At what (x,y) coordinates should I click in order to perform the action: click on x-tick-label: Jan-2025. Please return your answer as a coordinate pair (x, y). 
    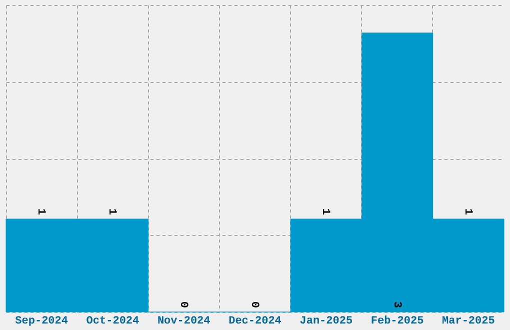
    Looking at the image, I should click on (326, 322).